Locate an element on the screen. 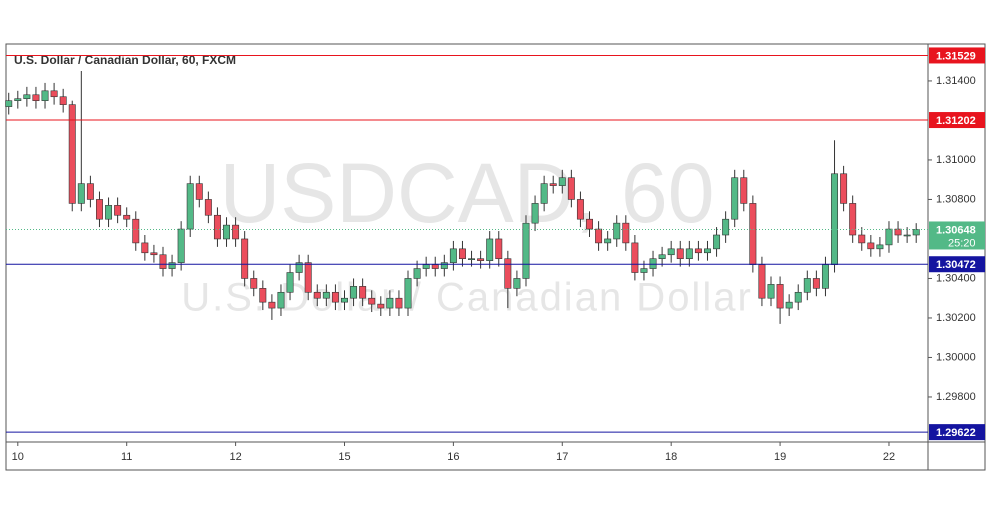 The image size is (991, 512). y-tick-label: 1.30200 is located at coordinates (956, 318).